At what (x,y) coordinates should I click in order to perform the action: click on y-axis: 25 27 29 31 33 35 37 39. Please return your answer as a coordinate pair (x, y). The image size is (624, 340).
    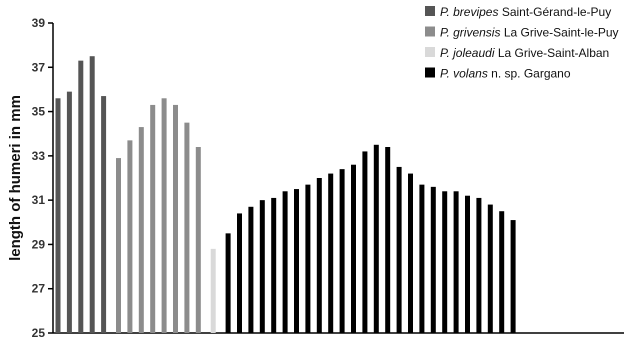
    Looking at the image, I should click on (43, 178).